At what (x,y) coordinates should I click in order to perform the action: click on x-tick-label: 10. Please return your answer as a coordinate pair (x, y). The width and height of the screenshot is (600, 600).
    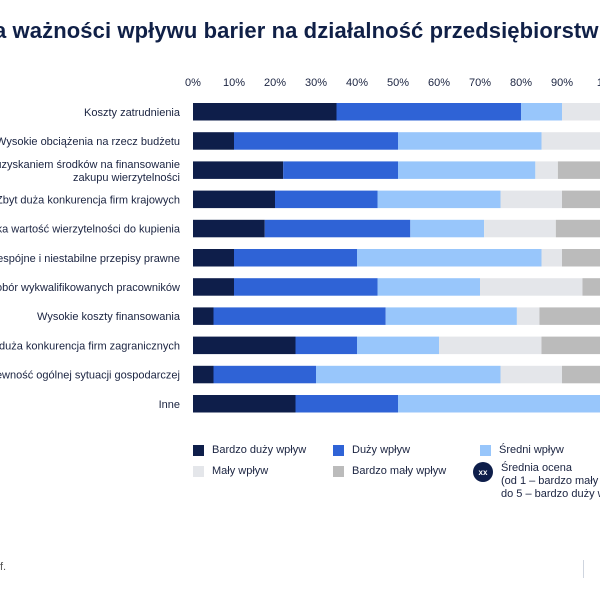
    Looking at the image, I should click on (598, 83).